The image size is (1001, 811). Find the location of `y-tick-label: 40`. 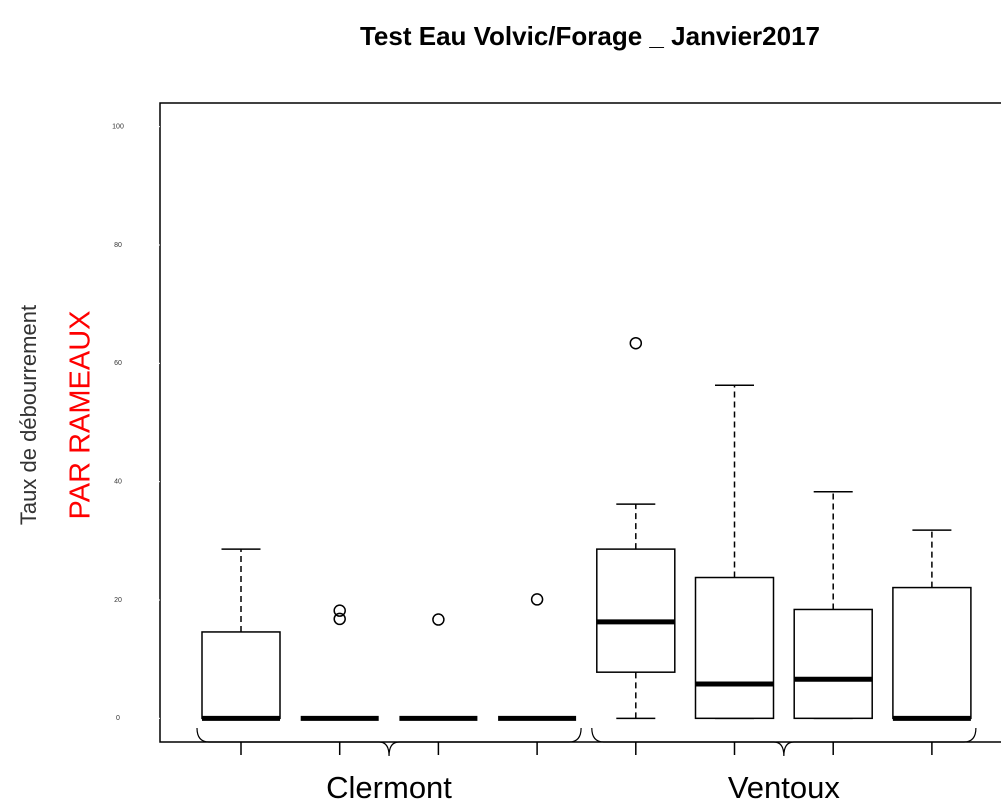

y-tick-label: 40 is located at coordinates (118, 482).